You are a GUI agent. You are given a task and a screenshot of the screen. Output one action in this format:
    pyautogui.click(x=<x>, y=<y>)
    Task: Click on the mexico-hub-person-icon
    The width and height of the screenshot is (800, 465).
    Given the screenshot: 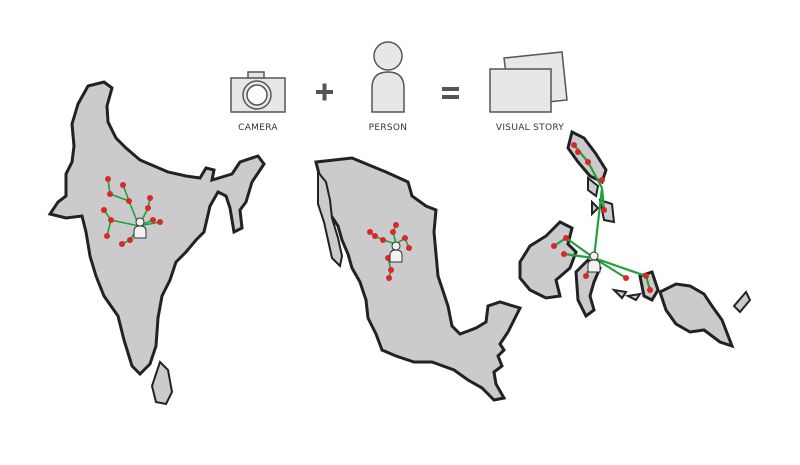 What is the action you would take?
    pyautogui.click(x=396, y=252)
    